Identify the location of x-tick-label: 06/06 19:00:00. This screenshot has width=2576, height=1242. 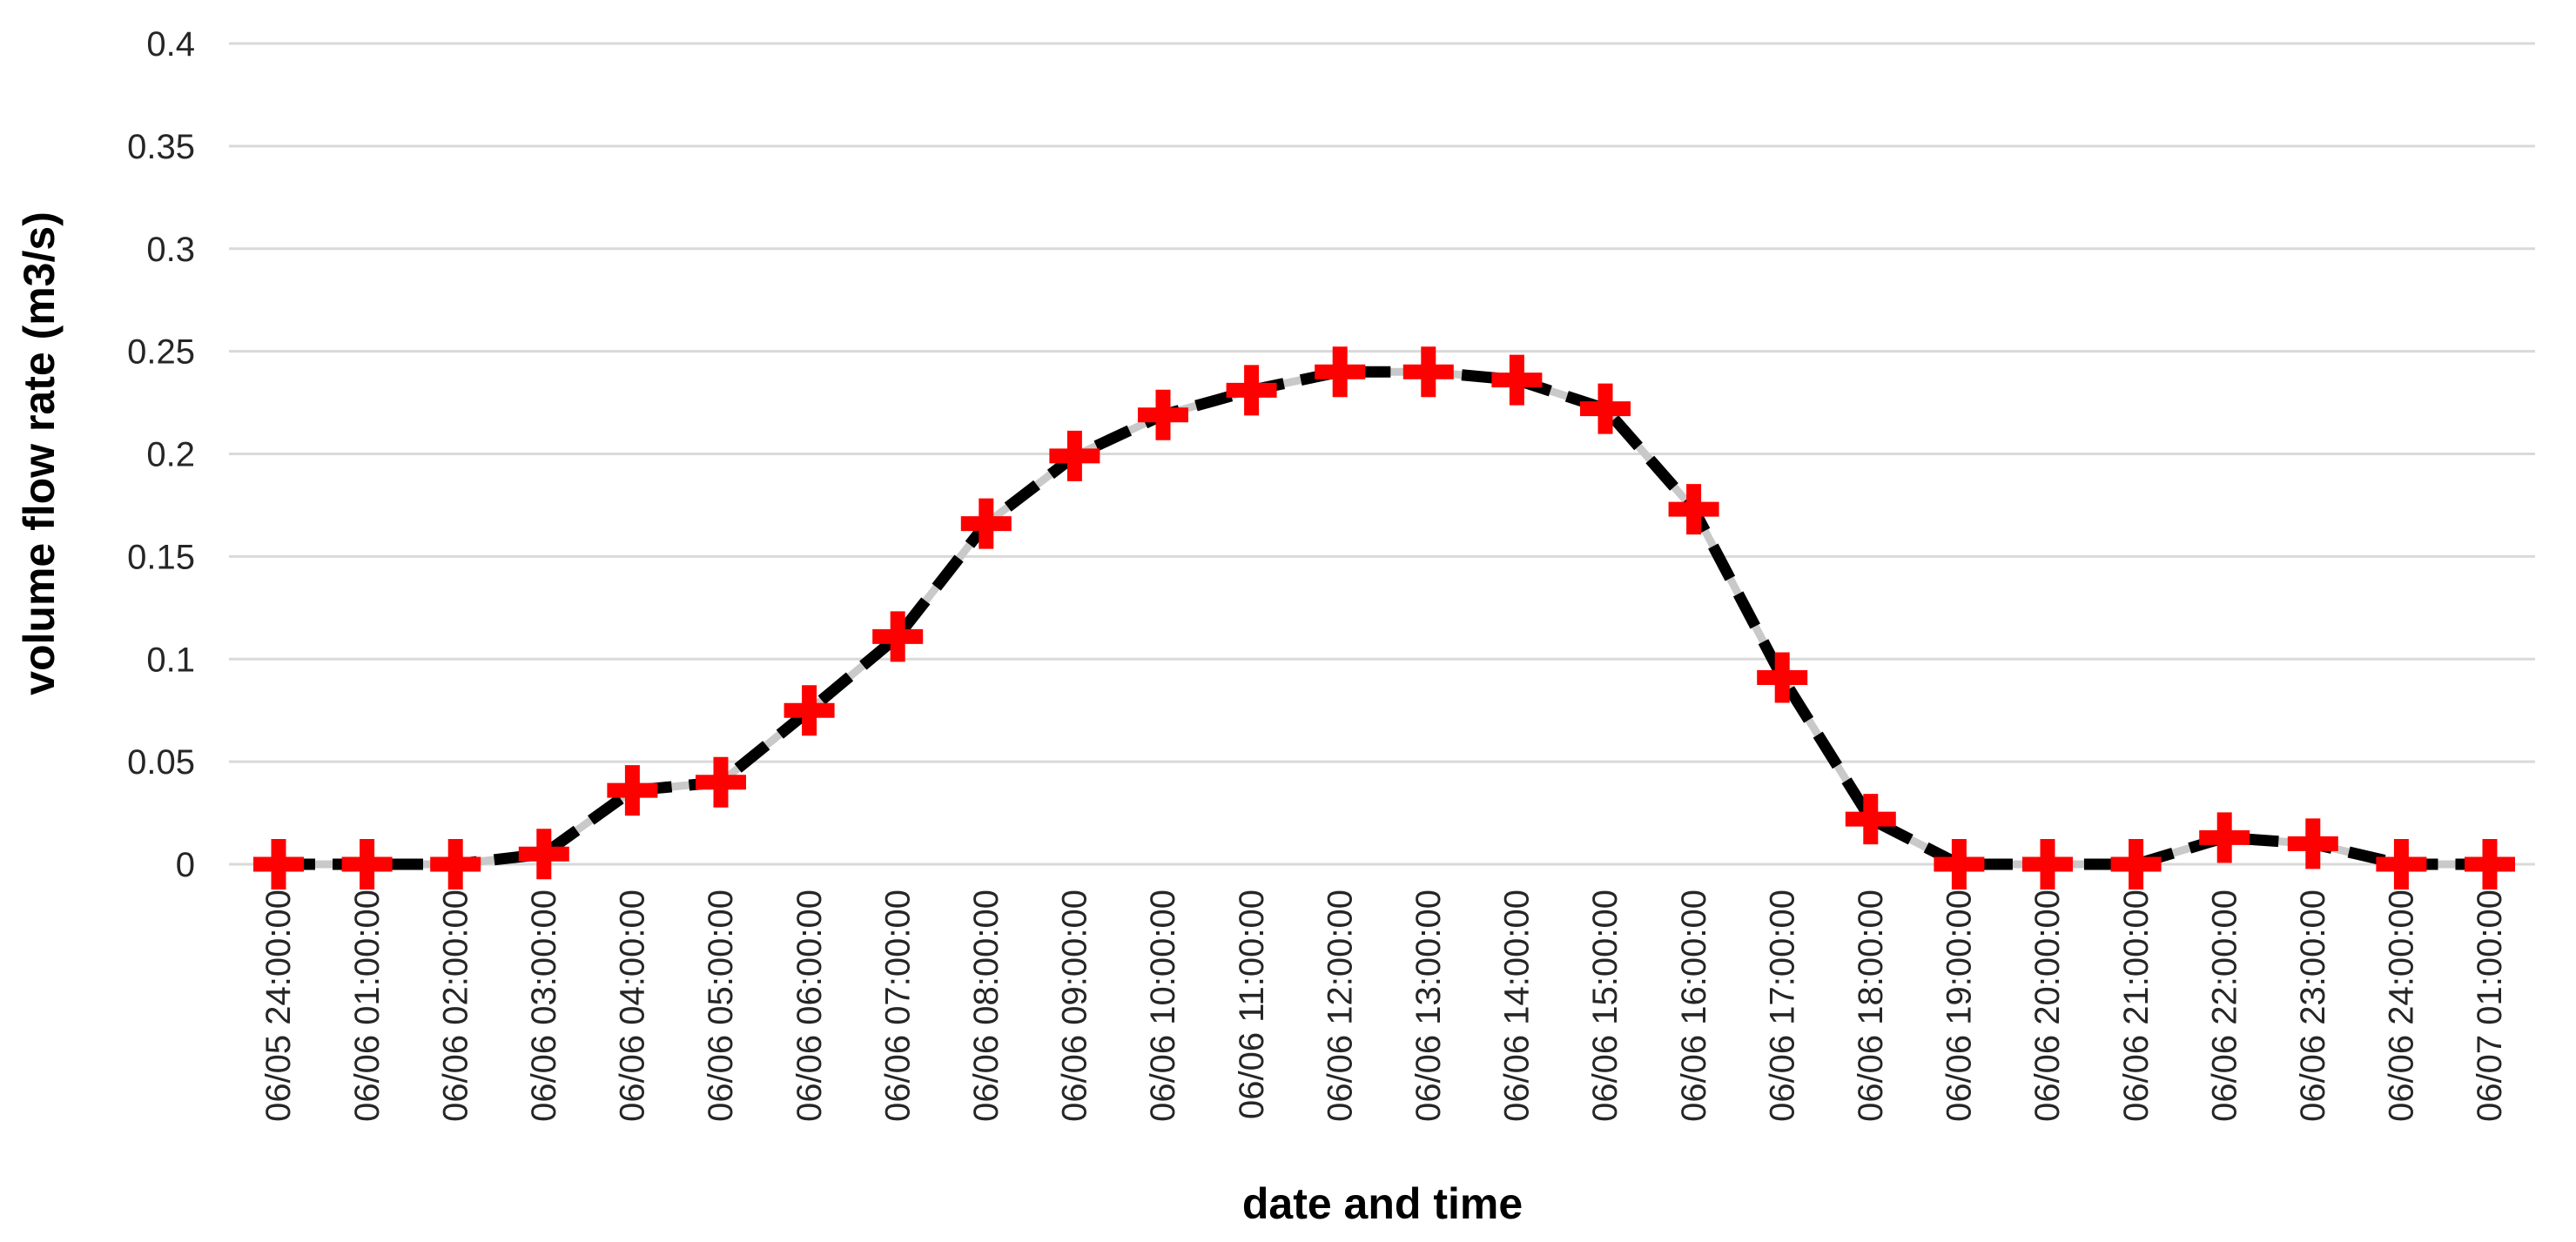
(1959, 1006).